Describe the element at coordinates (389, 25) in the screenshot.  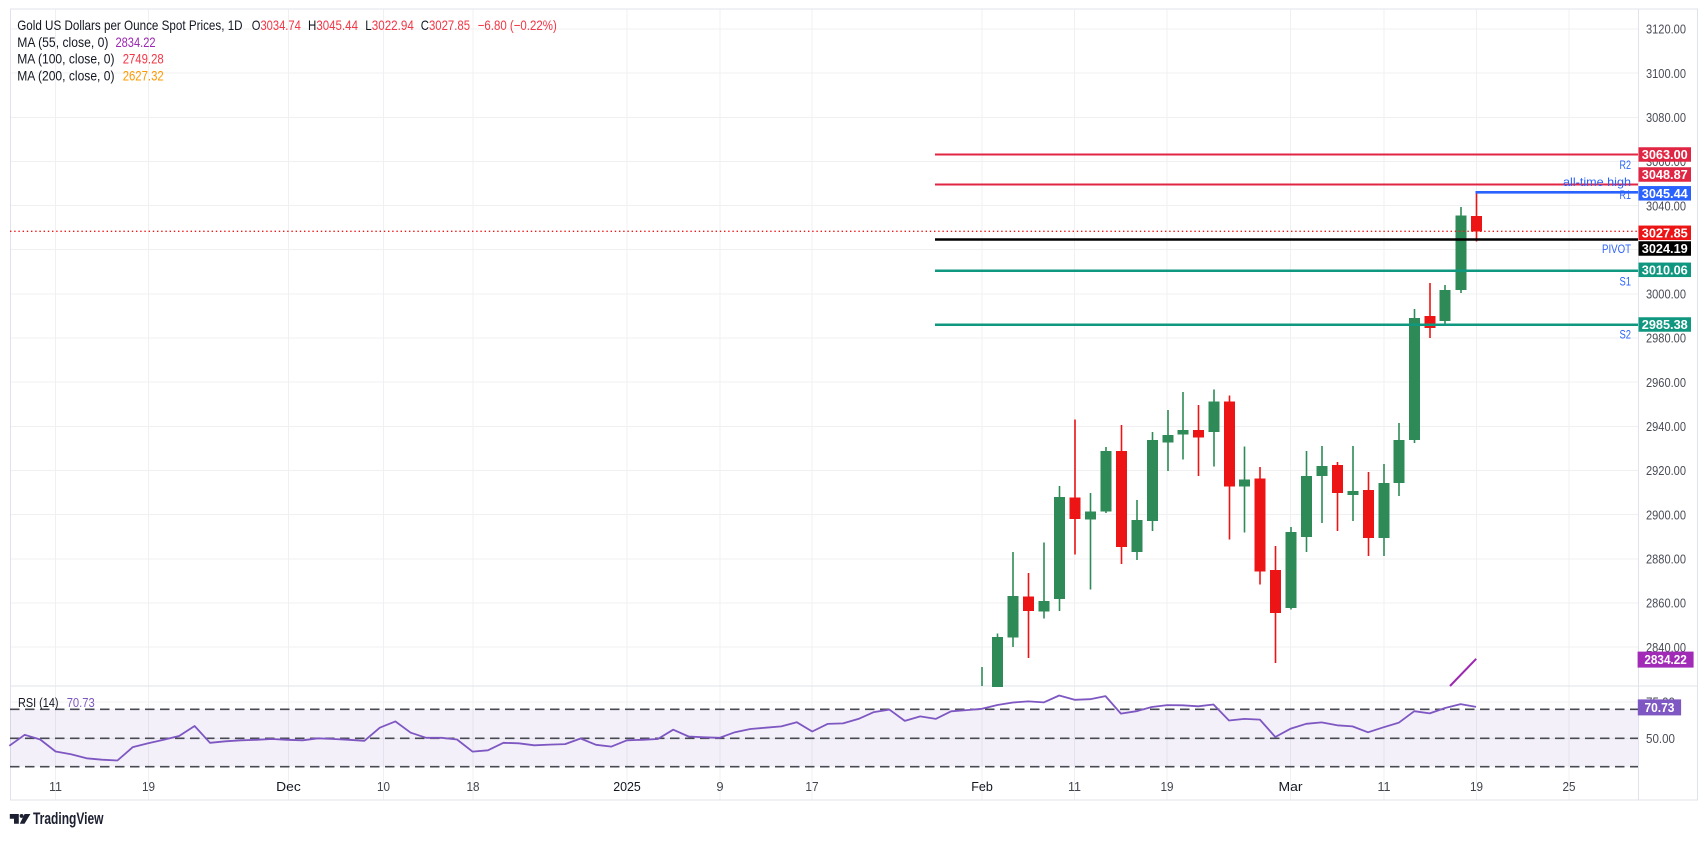
I see `svg-text: L3022.94` at that location.